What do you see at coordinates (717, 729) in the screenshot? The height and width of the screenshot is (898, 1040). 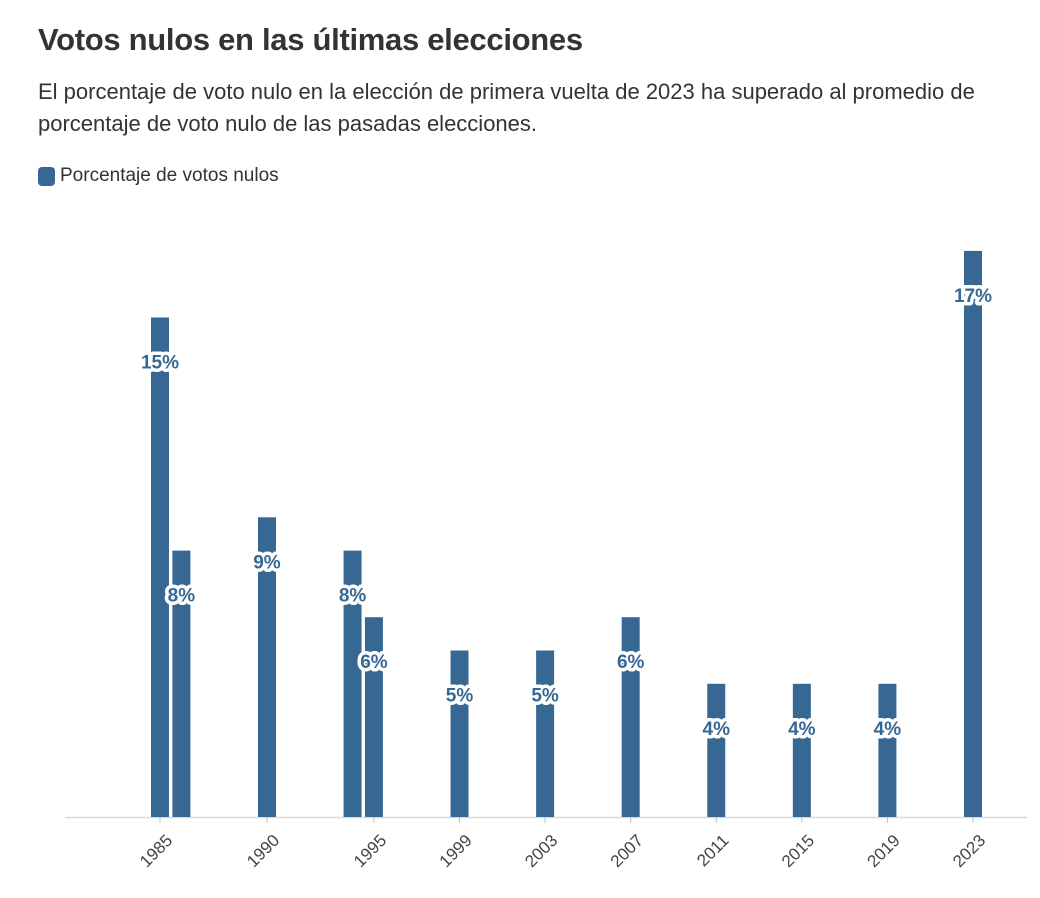 I see `data-label-2011: 4%` at bounding box center [717, 729].